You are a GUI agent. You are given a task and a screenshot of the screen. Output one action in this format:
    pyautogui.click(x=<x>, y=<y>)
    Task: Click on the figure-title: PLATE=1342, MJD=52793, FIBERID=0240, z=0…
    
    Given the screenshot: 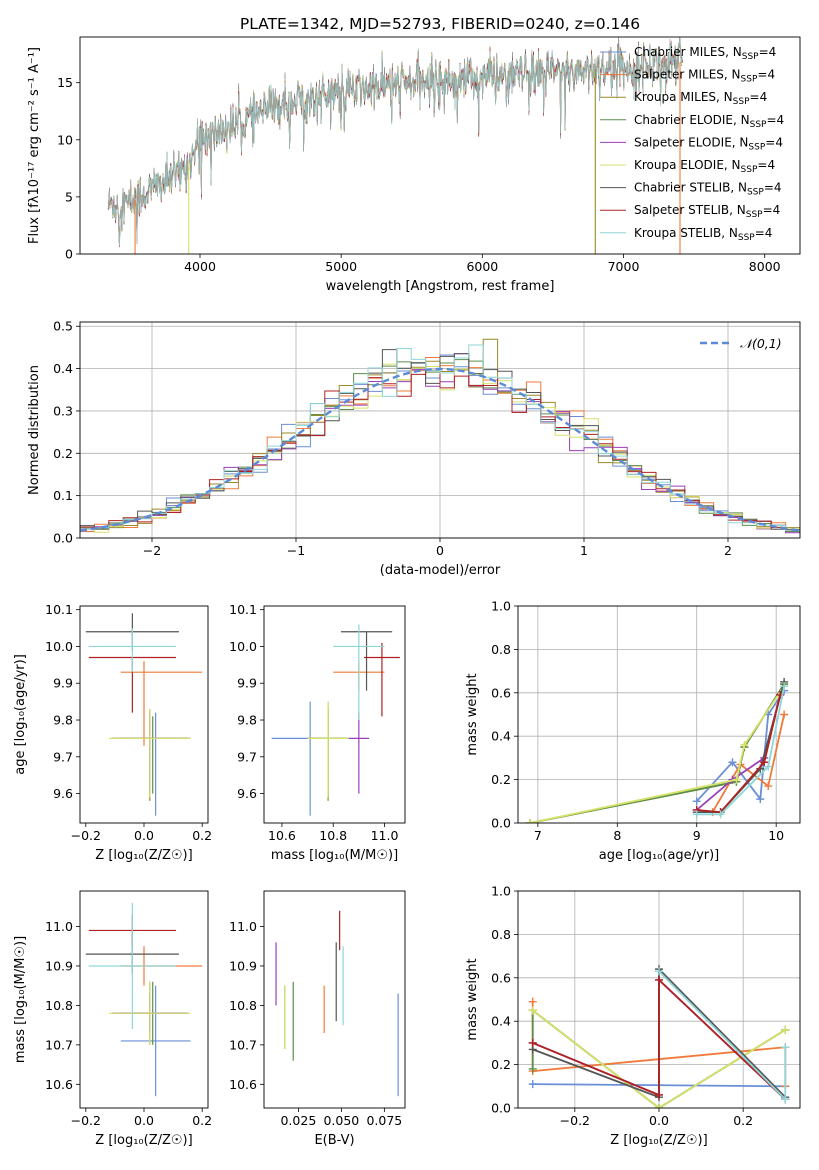 What is the action you would take?
    pyautogui.click(x=440, y=24)
    